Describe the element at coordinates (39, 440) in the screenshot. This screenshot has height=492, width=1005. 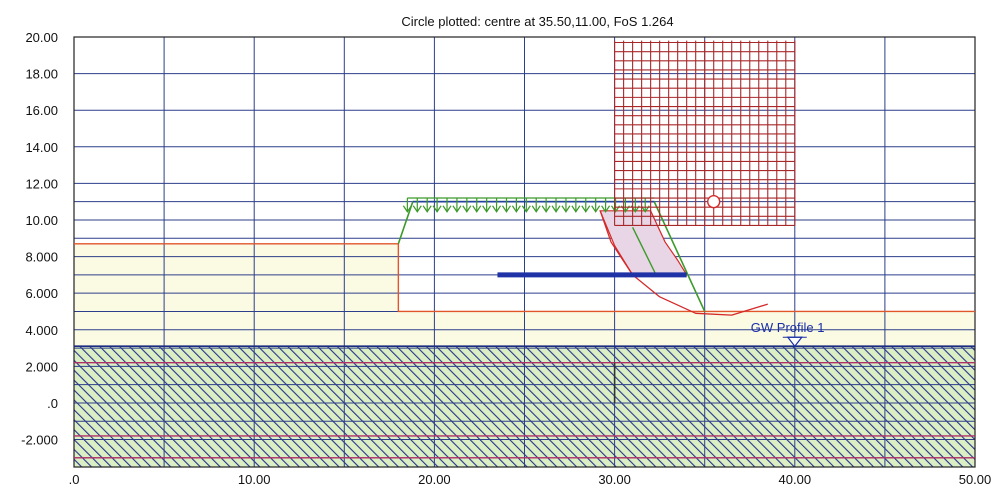
I see `y-tick-label: -2.000` at that location.